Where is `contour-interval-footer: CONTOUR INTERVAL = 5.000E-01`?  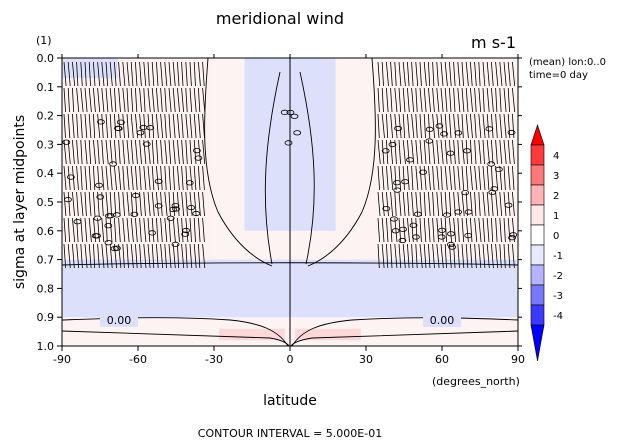
contour-interval-footer: CONTOUR INTERVAL = 5.000E-01 is located at coordinates (290, 433).